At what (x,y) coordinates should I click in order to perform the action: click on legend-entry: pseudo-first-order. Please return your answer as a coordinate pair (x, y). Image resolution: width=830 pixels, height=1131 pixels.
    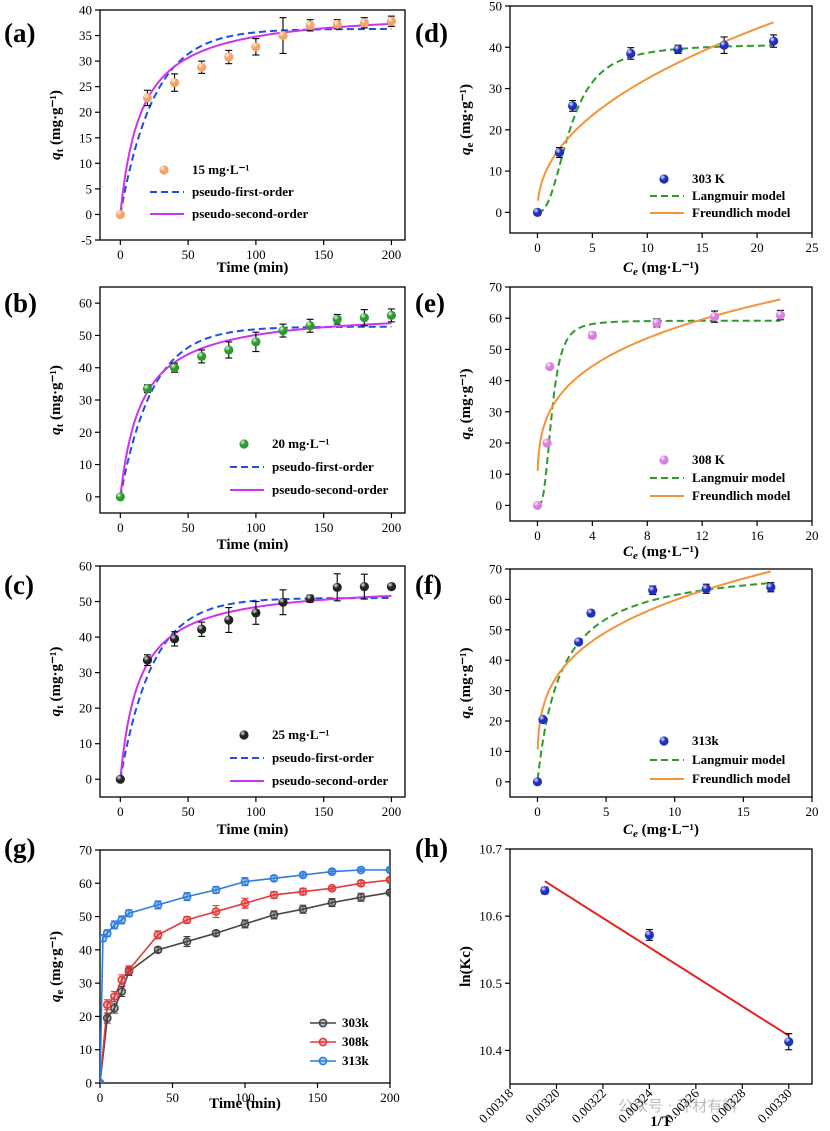
    Looking at the image, I should click on (302, 757).